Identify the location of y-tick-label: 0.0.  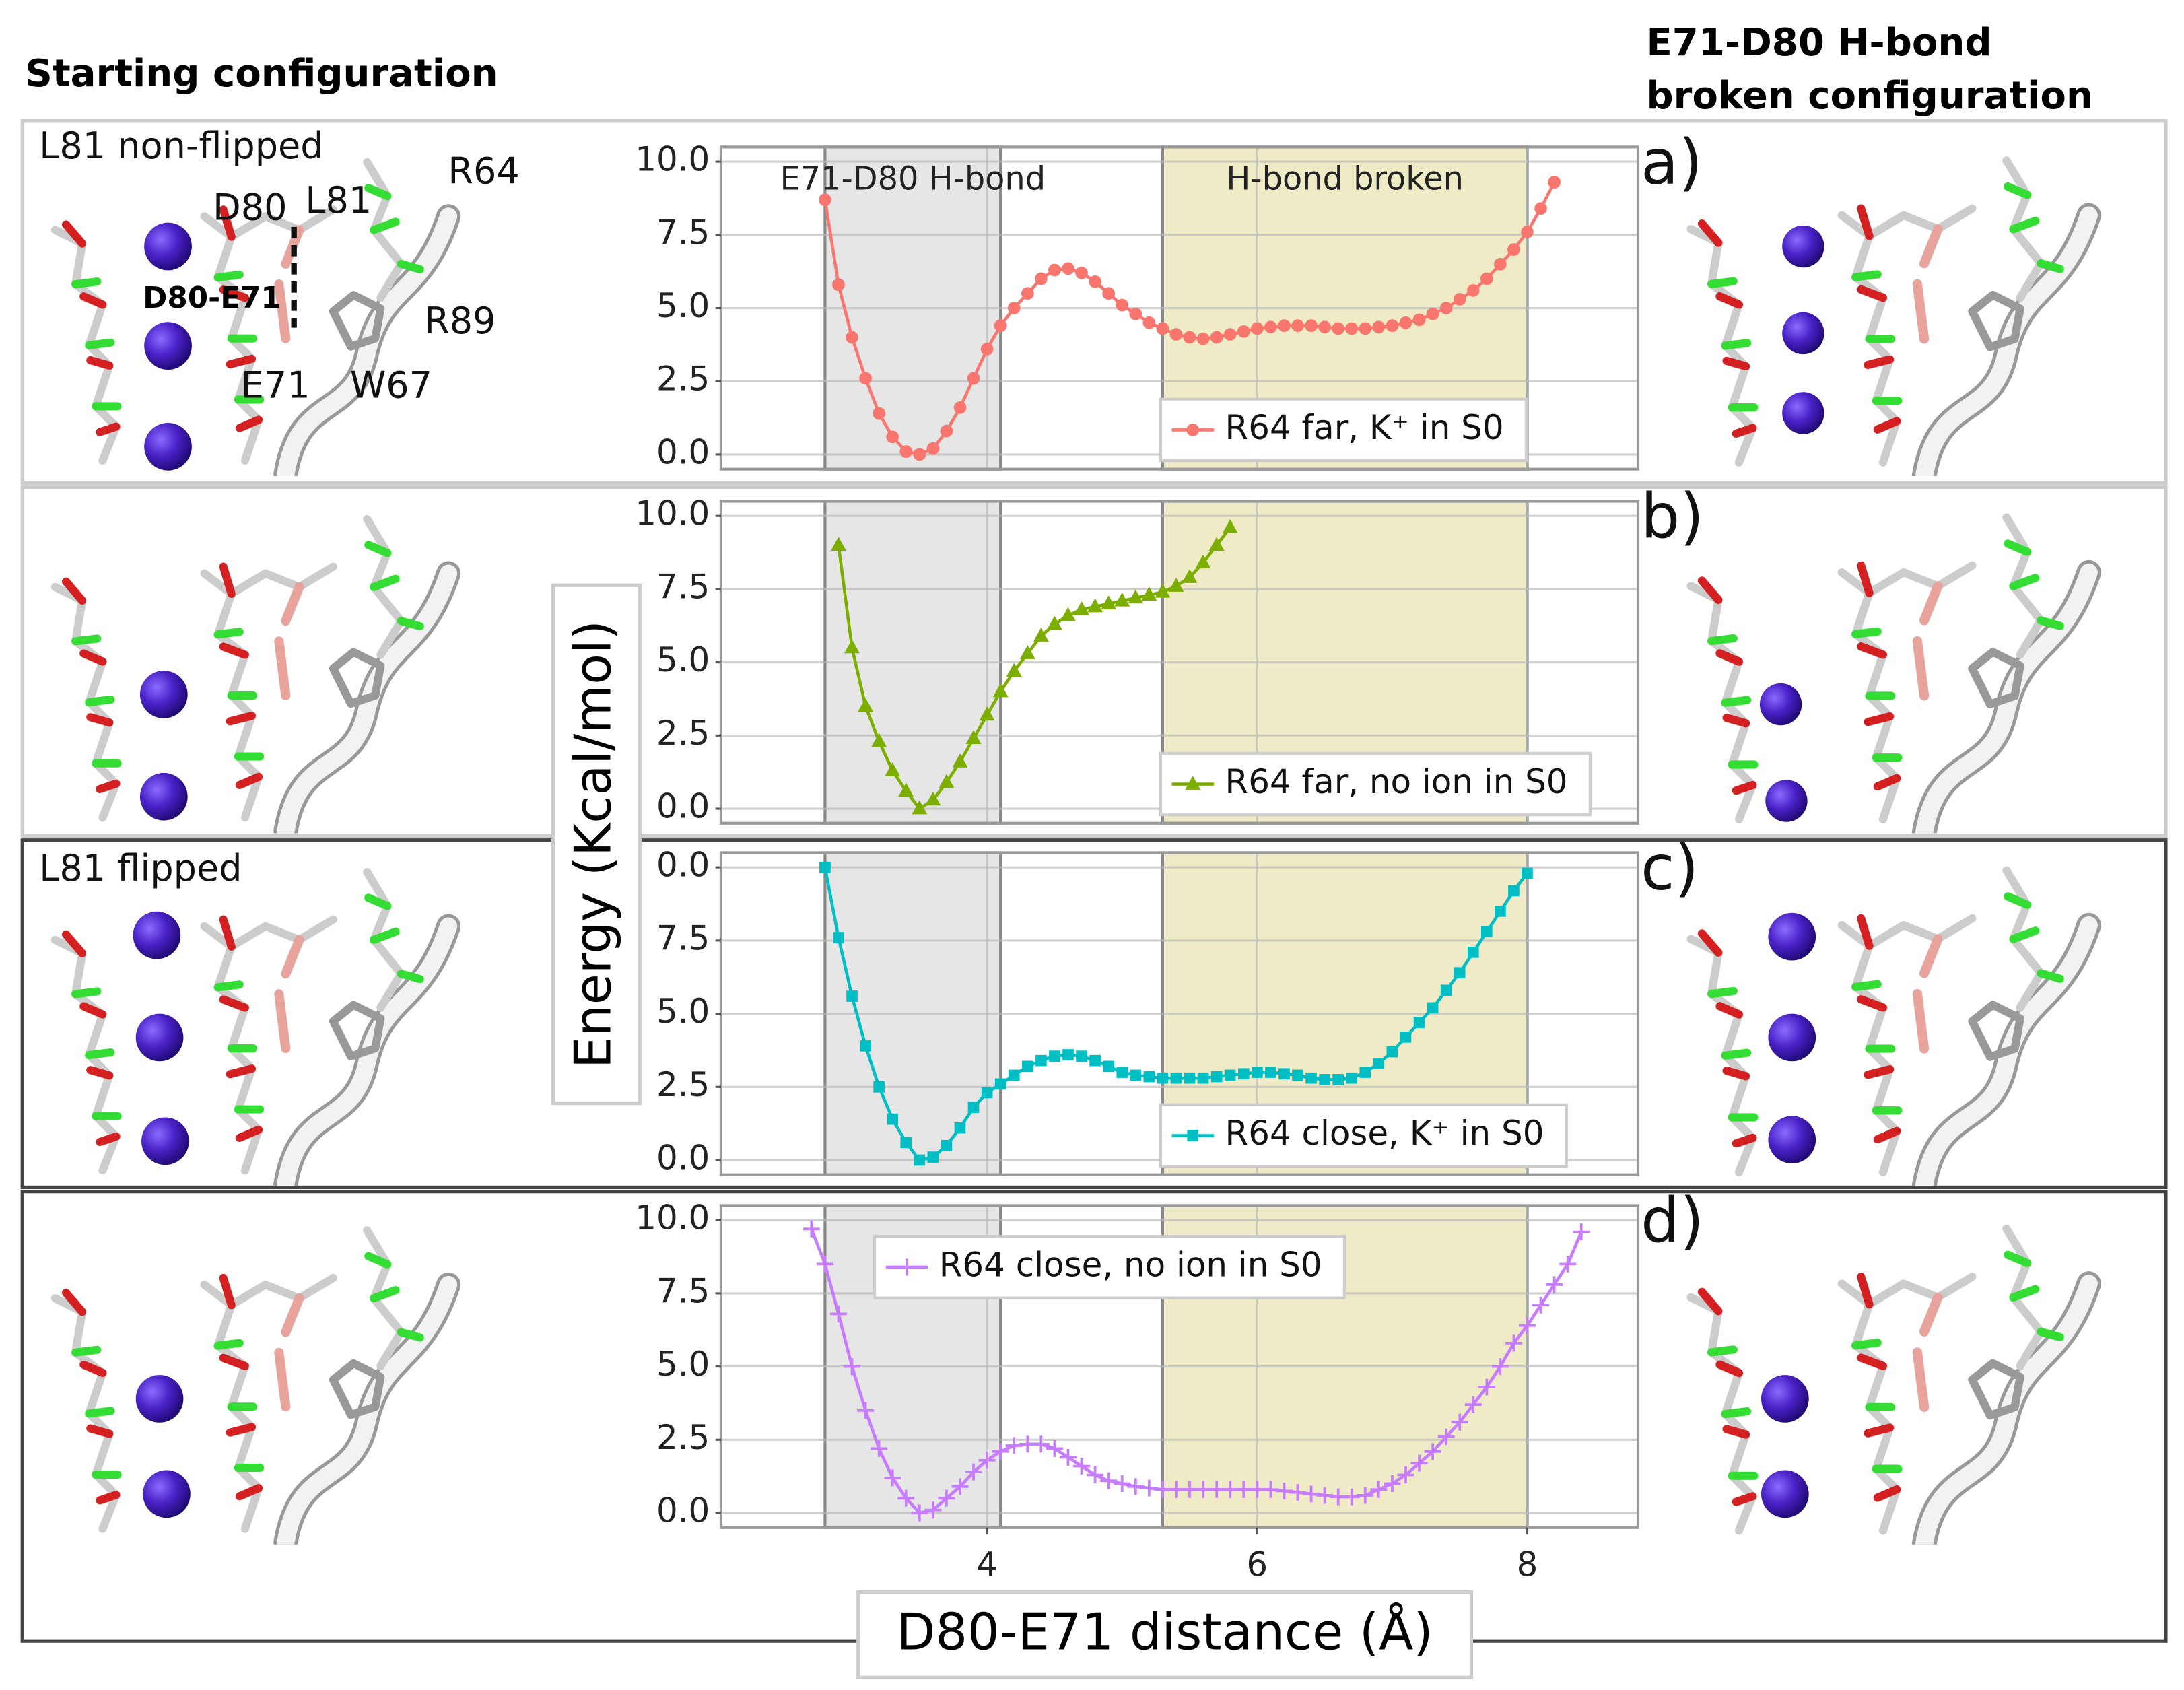
(683, 1157).